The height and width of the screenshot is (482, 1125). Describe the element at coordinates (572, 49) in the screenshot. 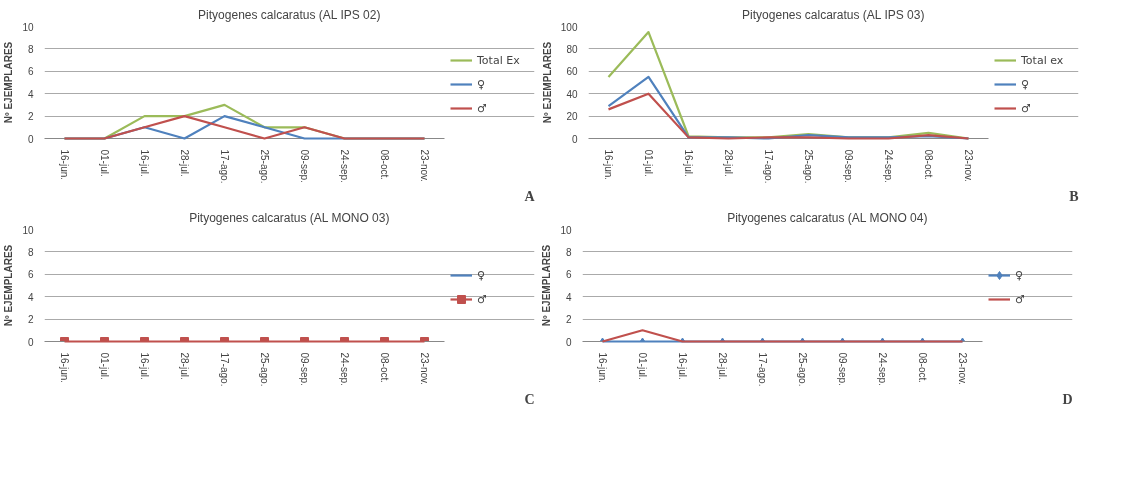

I see `y-tick-label: 80` at that location.